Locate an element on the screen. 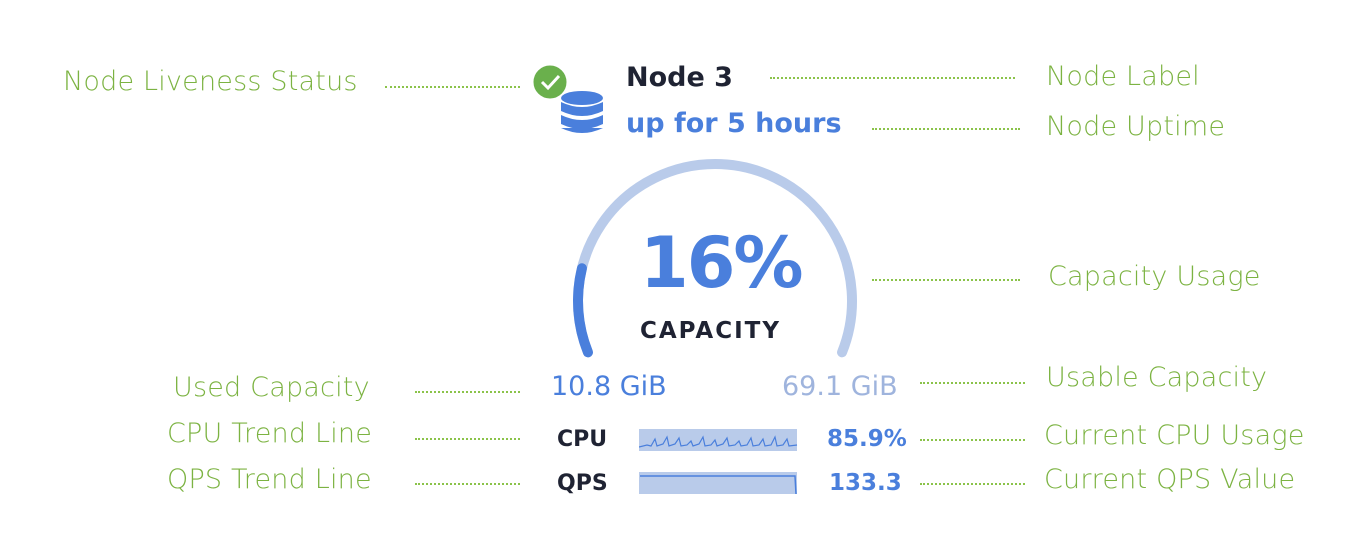 The width and height of the screenshot is (1348, 548). annotation-qps-current: Current QPS Value is located at coordinates (1170, 479).